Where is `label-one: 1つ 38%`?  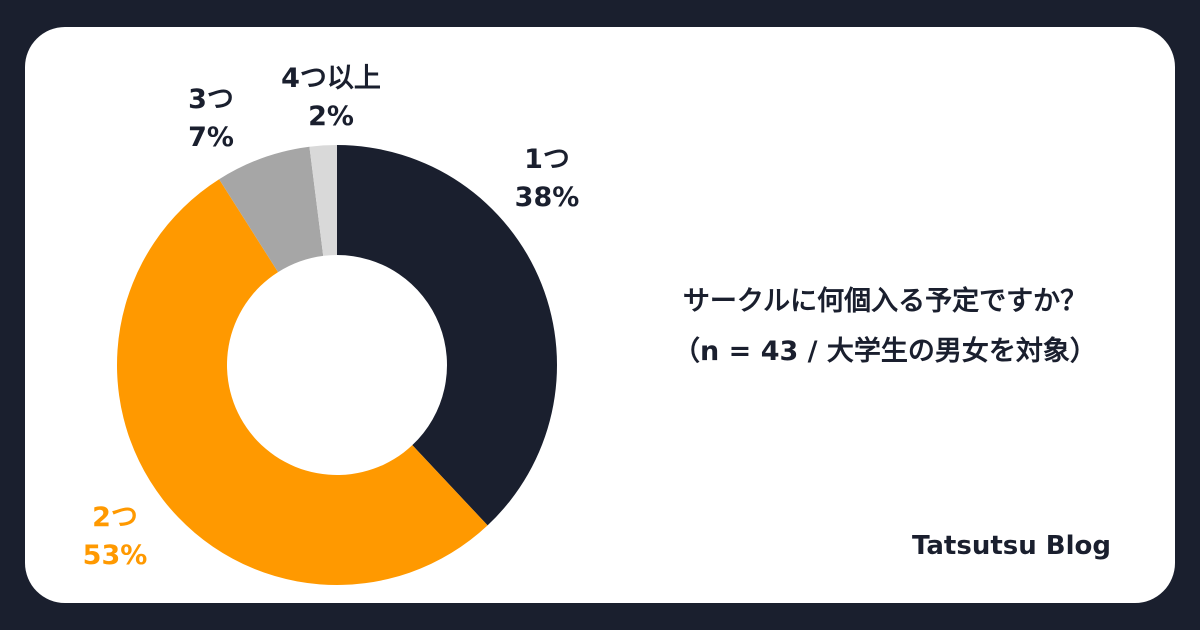 label-one: 1つ 38% is located at coordinates (547, 179).